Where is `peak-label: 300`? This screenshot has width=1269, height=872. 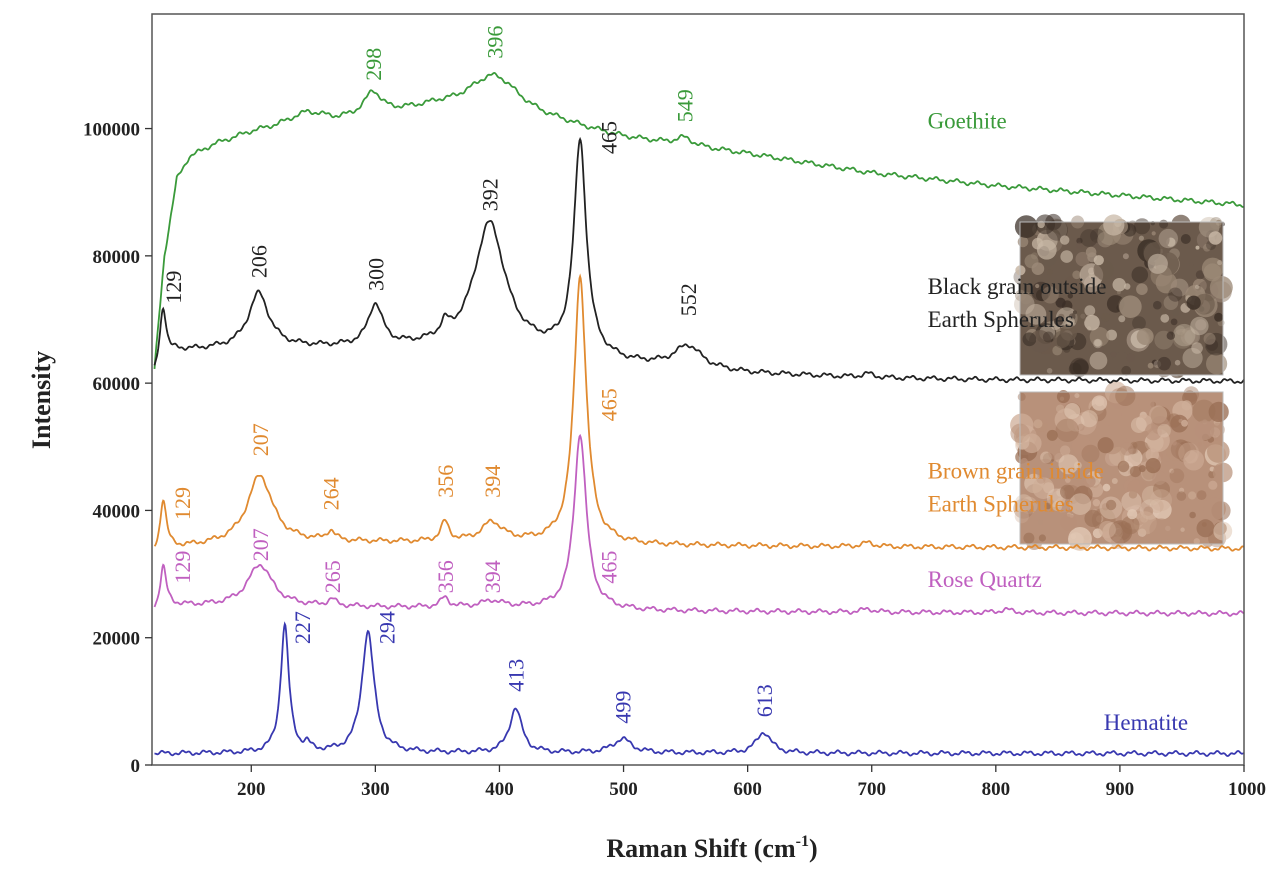
peak-label: 300 is located at coordinates (375, 274).